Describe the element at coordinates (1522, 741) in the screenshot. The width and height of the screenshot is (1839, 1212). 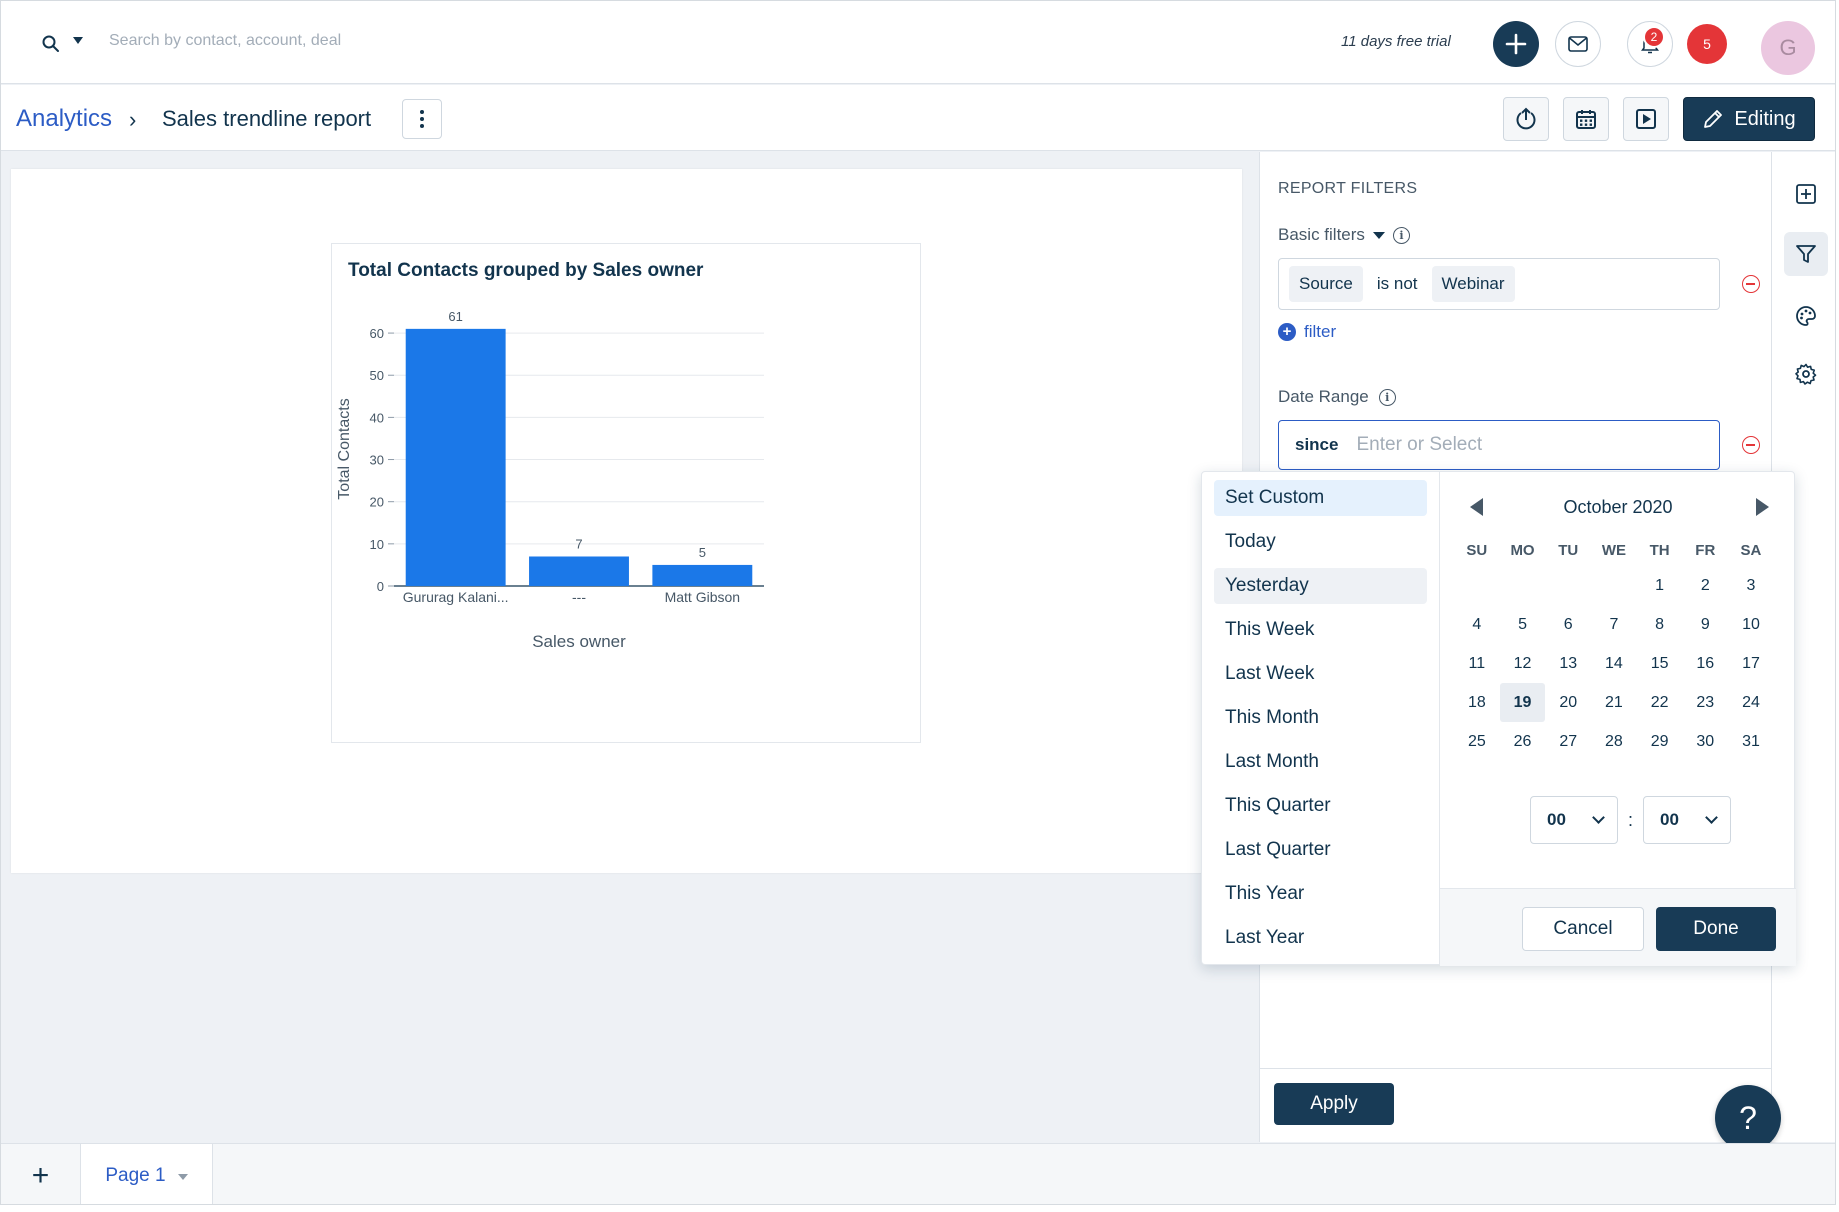
I see `calendar-day: 26` at that location.